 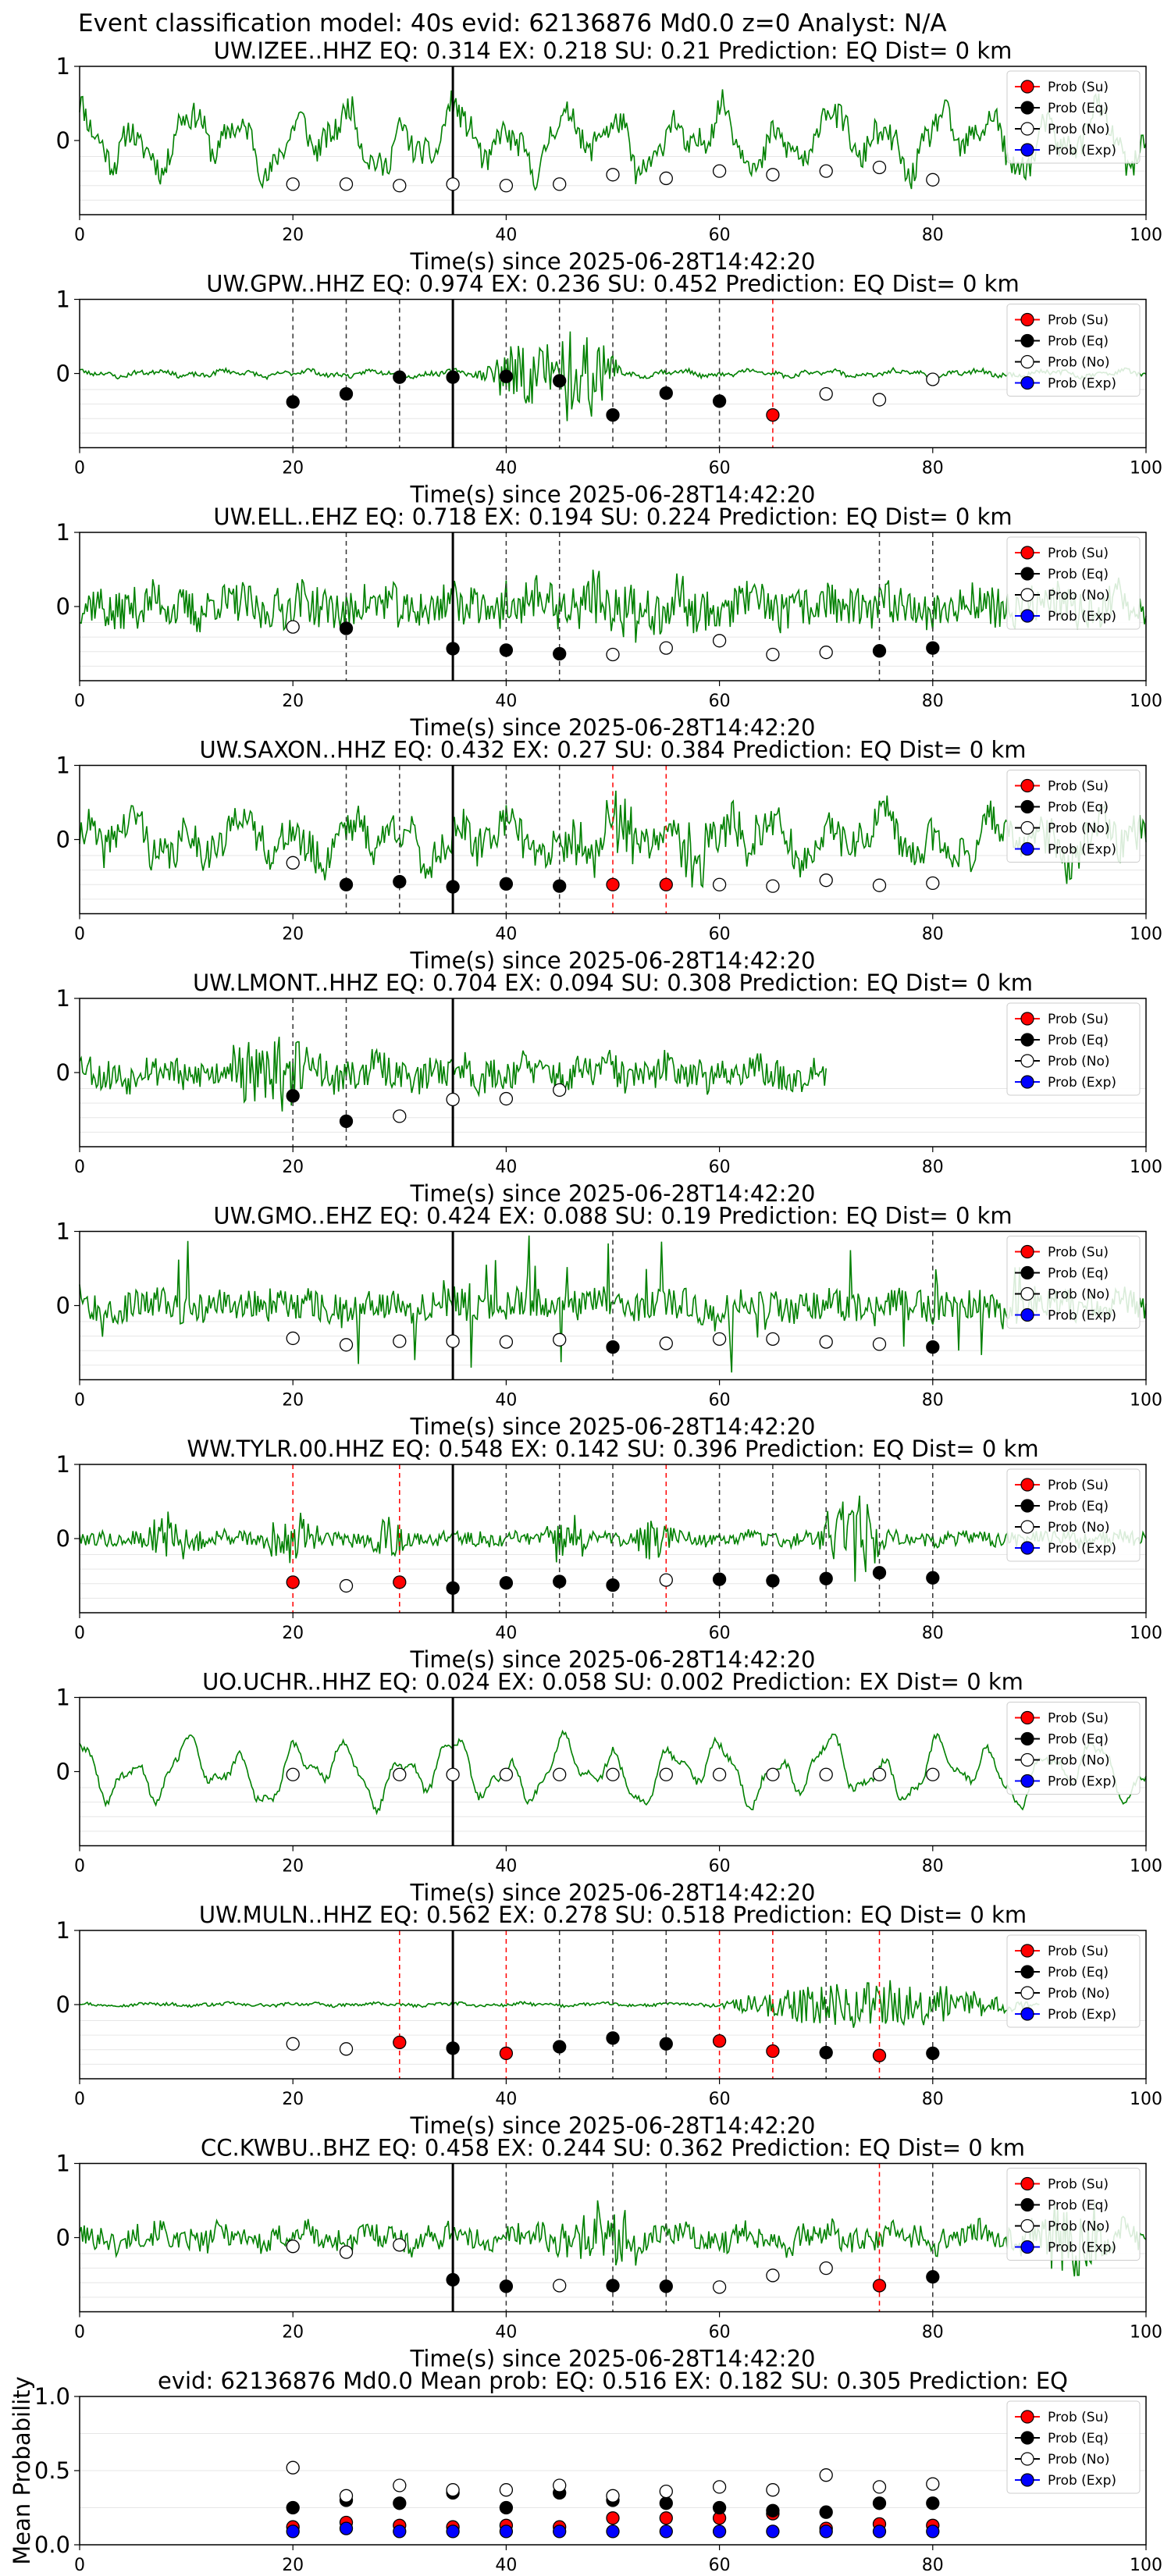 I want to click on y-tick-label: 0.5, so click(x=52, y=2470).